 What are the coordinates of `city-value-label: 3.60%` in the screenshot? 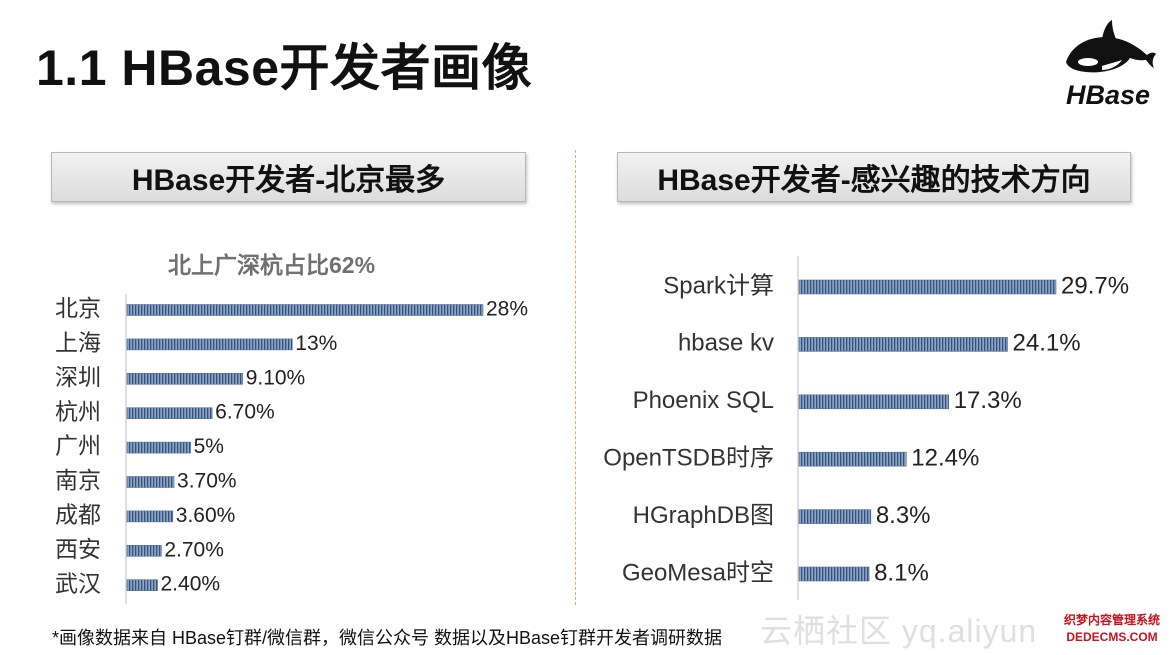 It's located at (206, 515).